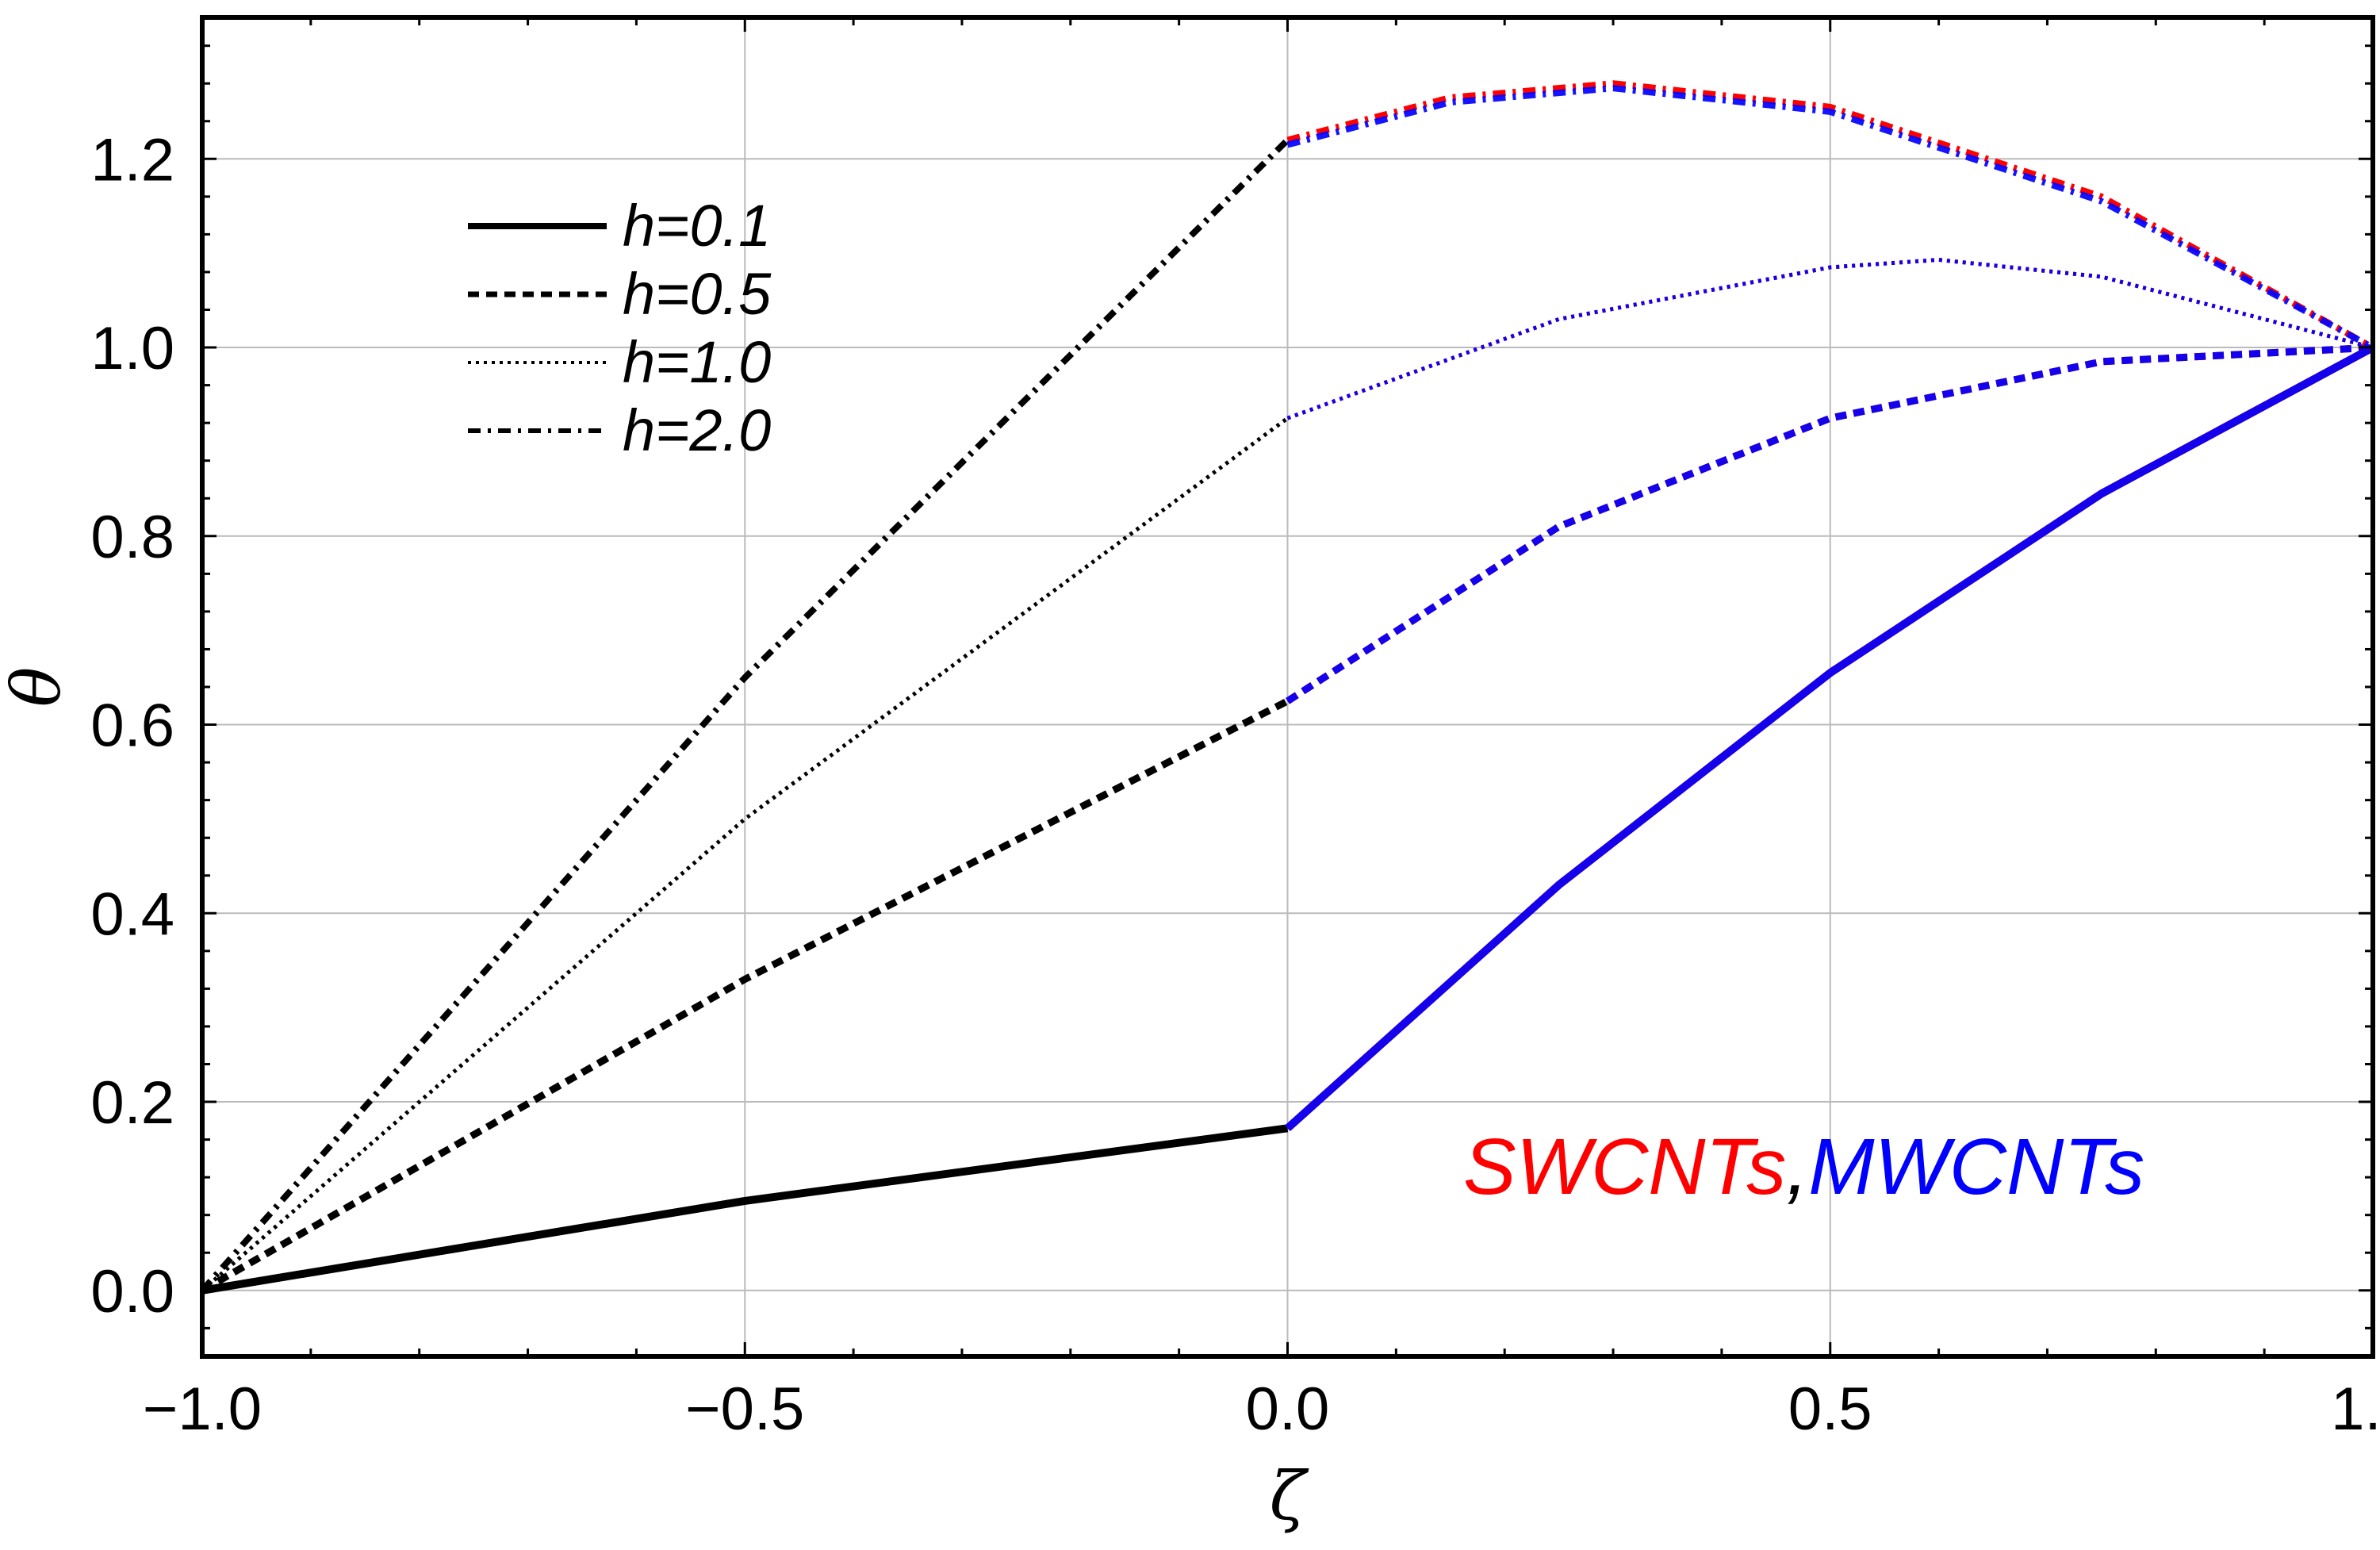 This screenshot has width=2380, height=1550. I want to click on y-tick-label-2: 0.4, so click(132, 915).